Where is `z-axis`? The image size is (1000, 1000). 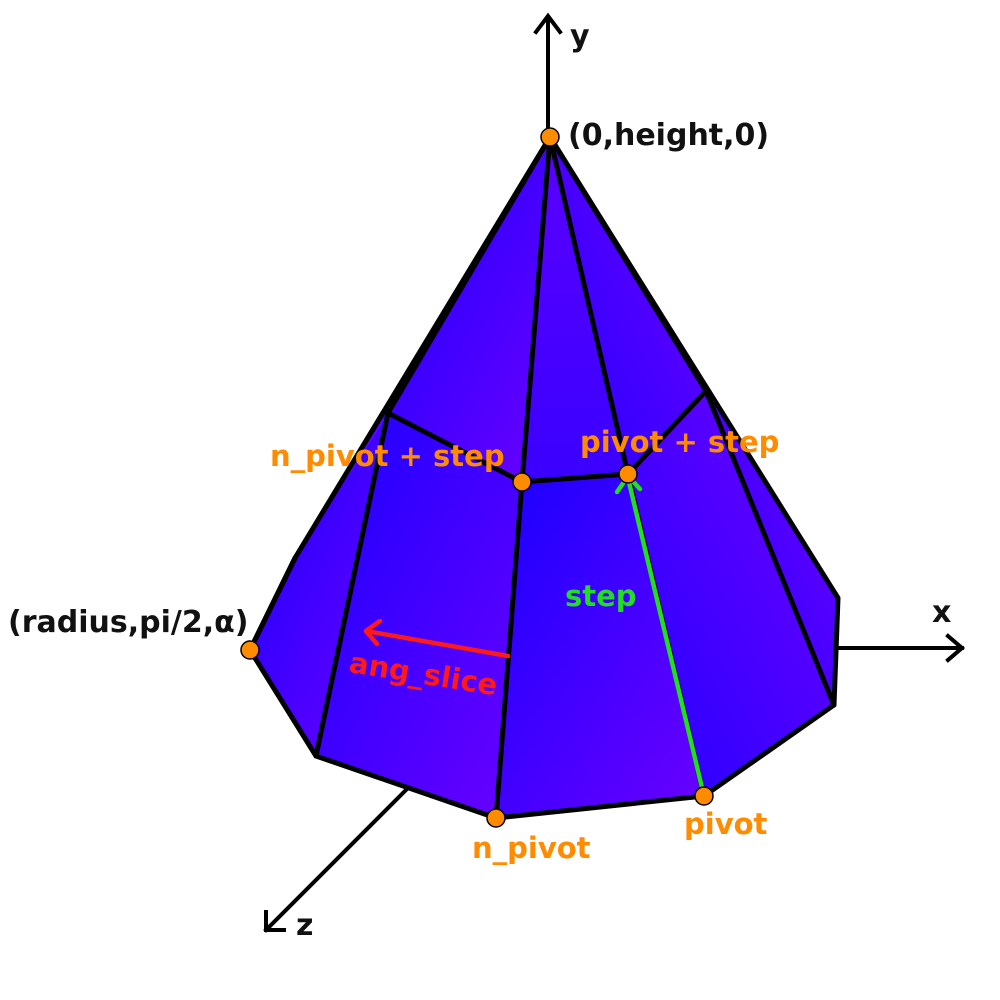
z-axis is located at coordinates (336, 860).